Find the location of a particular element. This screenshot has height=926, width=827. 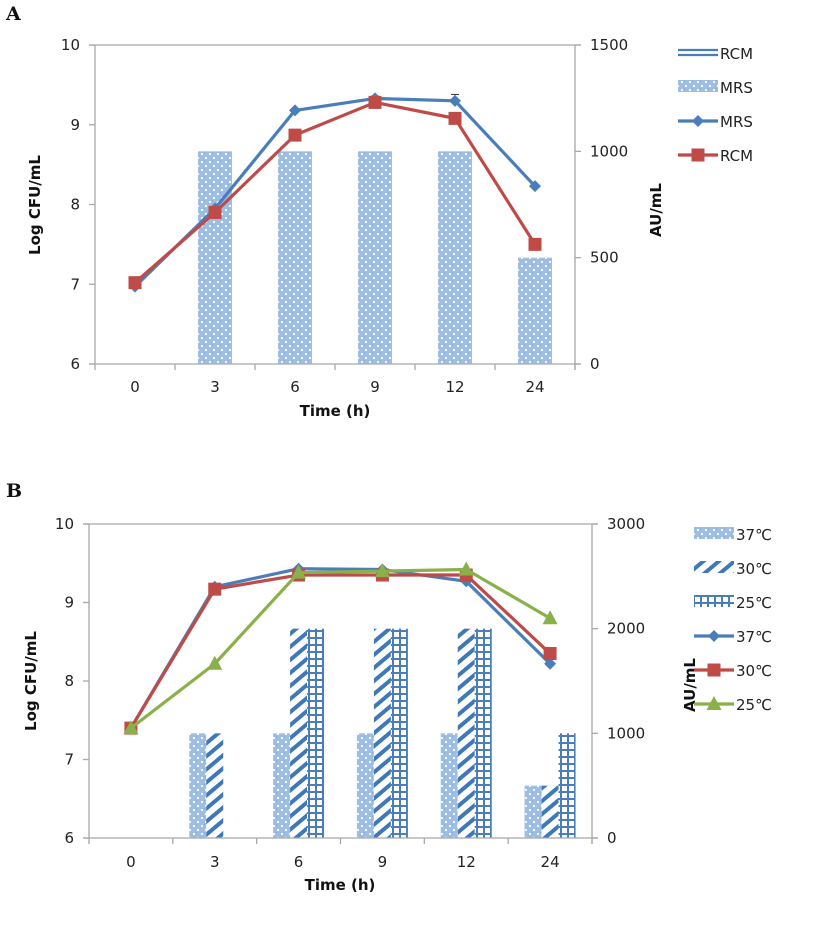

panel-a-y-tick-label: 8 is located at coordinates (75, 205).